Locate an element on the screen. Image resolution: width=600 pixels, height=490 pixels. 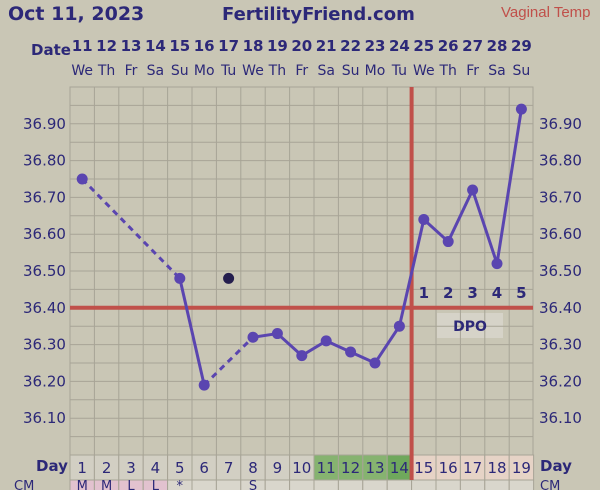
y-tick-right: 36.20 is located at coordinates (560, 381).